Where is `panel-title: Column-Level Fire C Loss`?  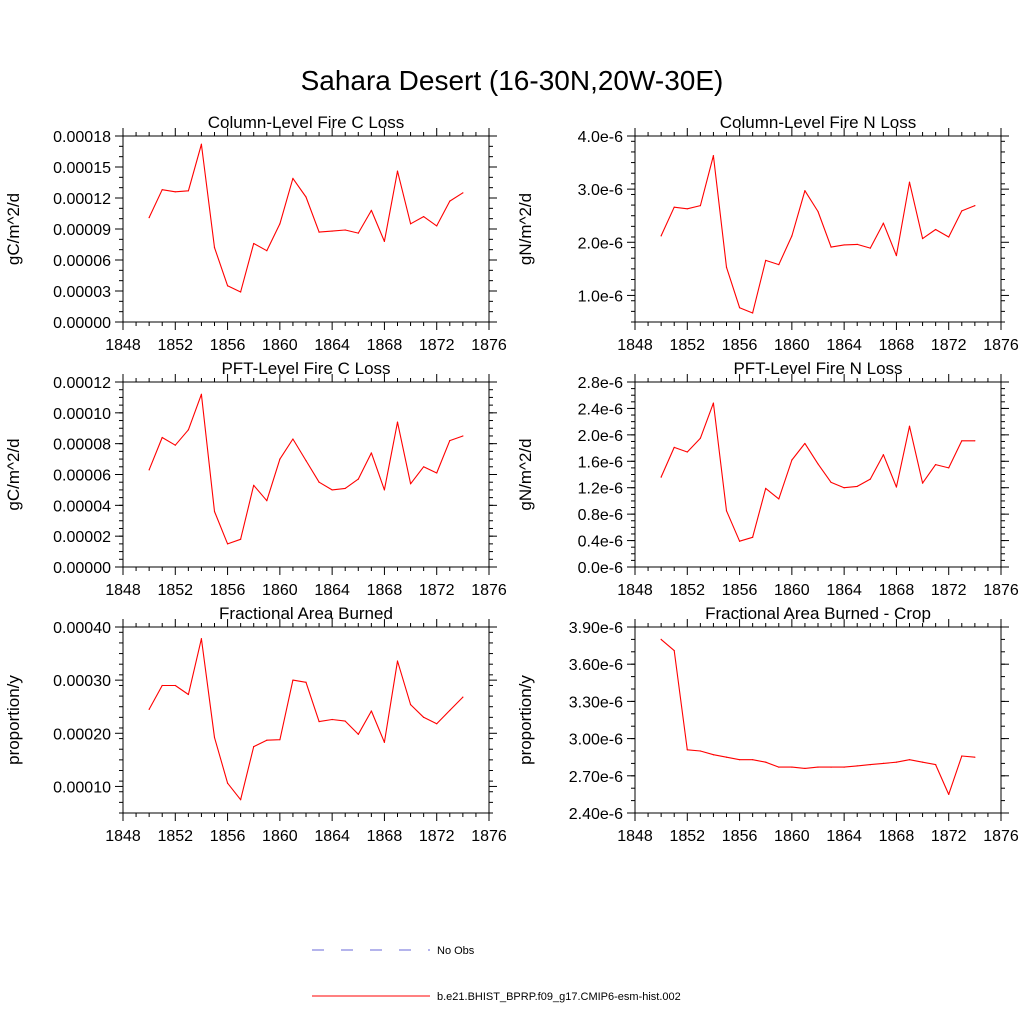 panel-title: Column-Level Fire C Loss is located at coordinates (306, 122).